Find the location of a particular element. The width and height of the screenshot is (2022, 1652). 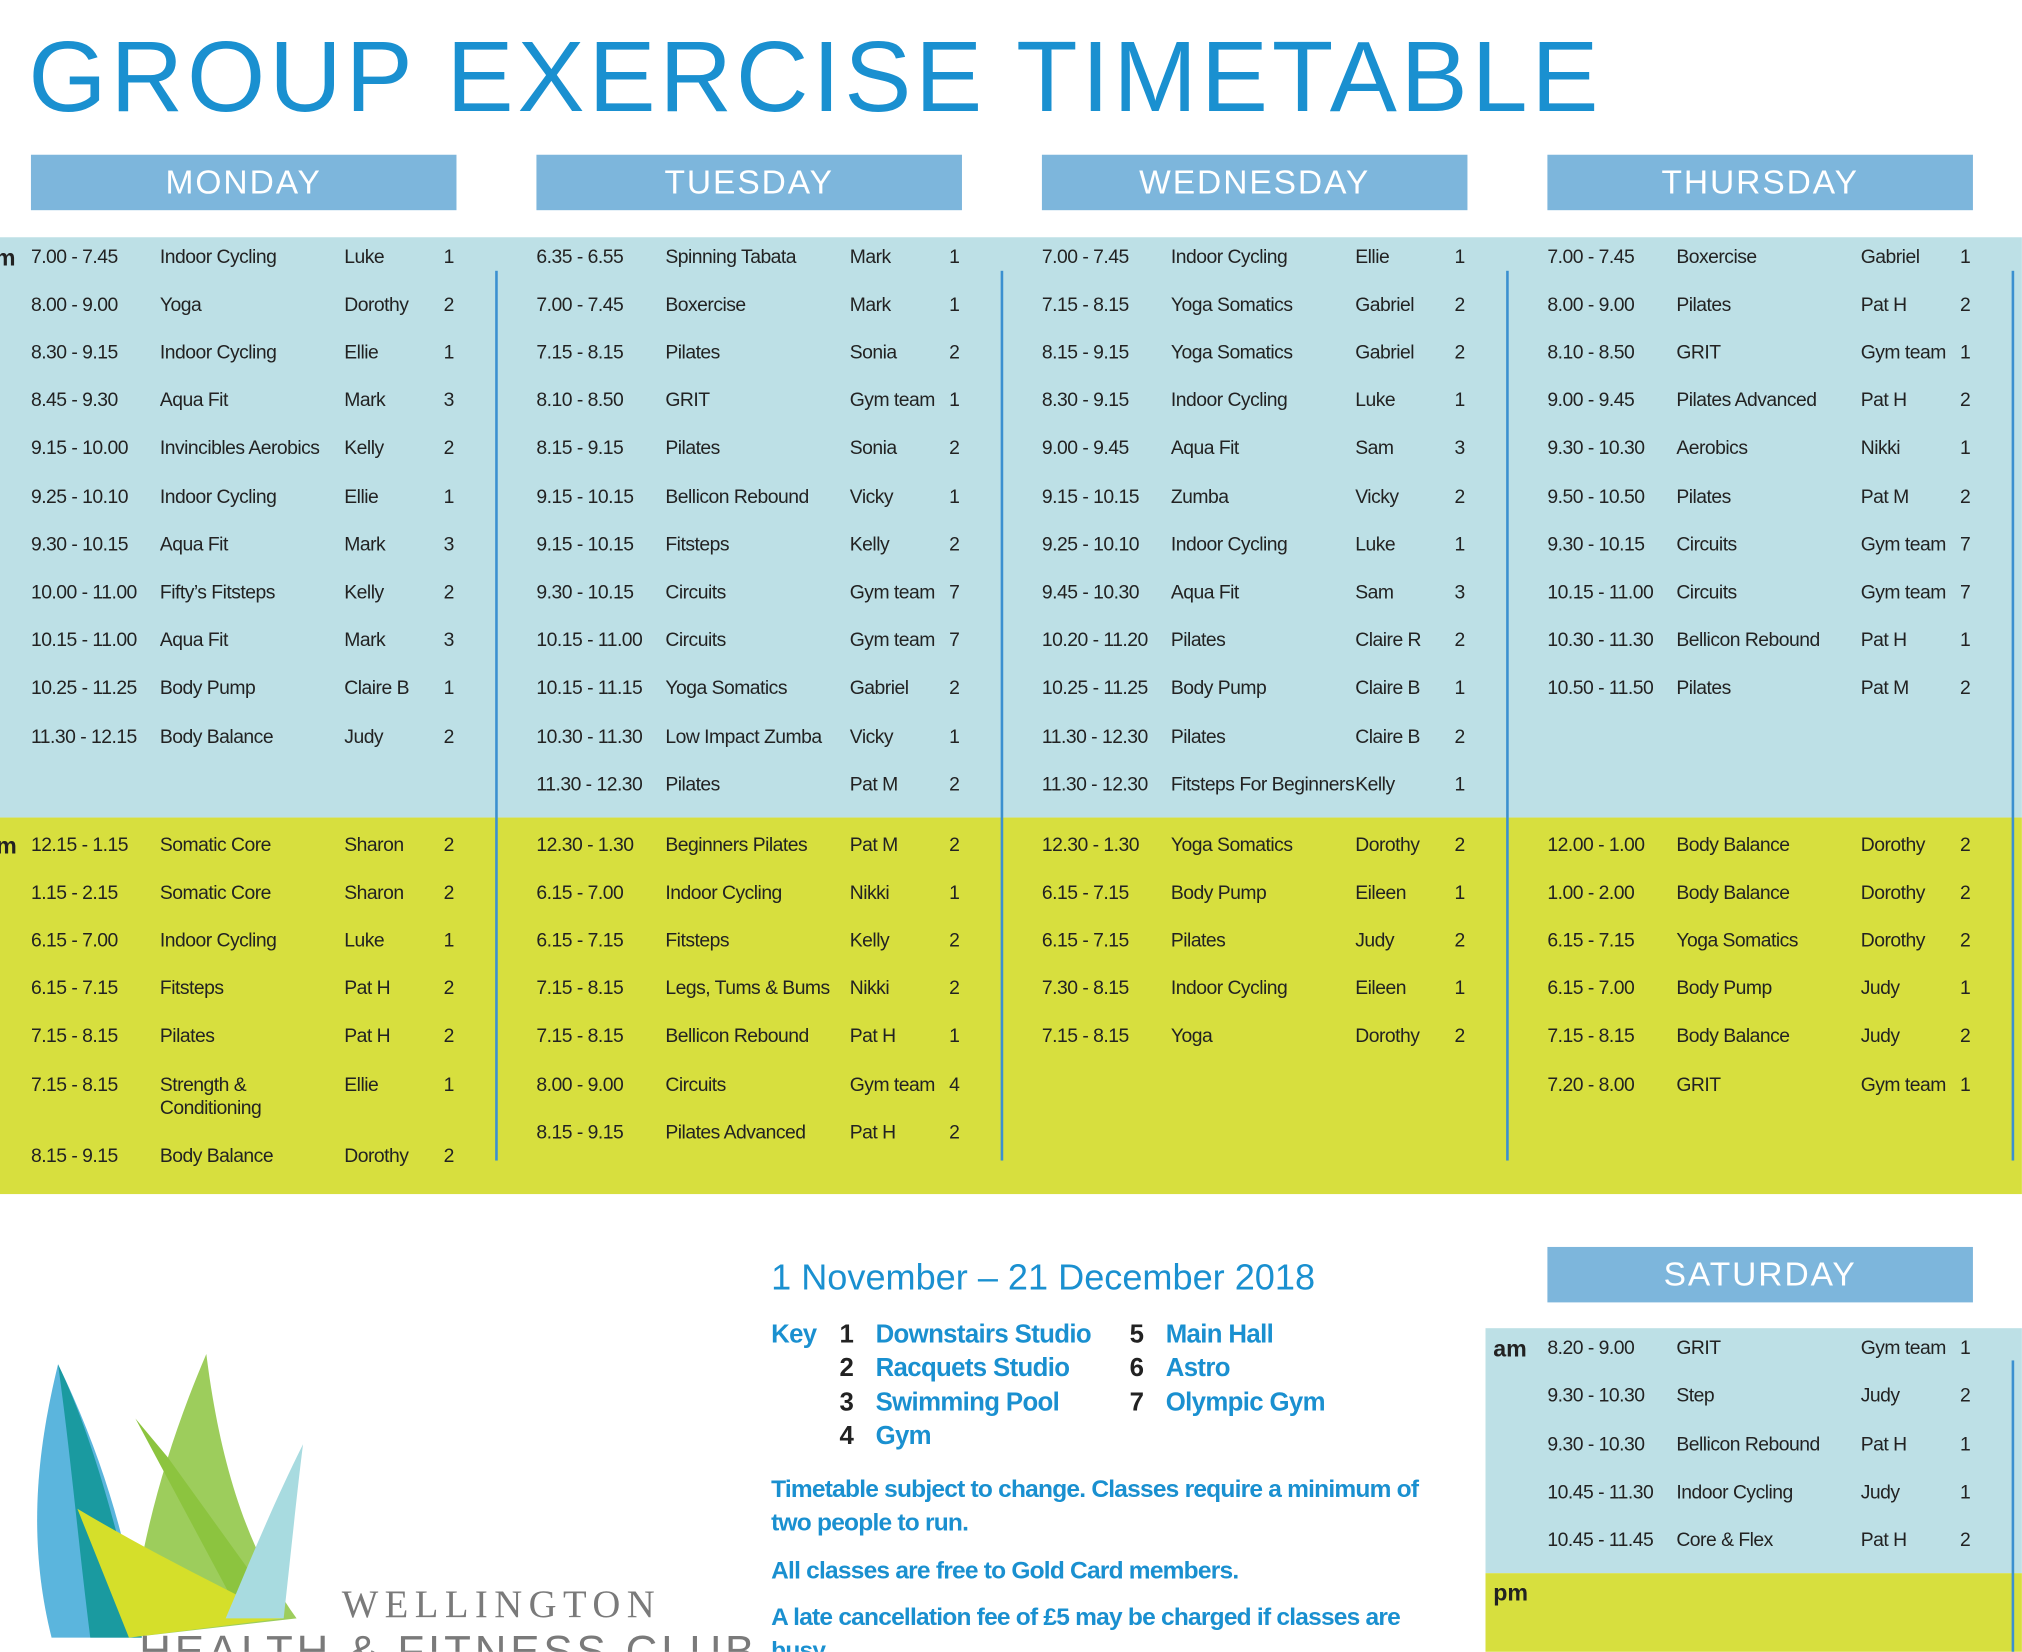

class-time: 10.25 - 11.25 is located at coordinates (1094, 688).